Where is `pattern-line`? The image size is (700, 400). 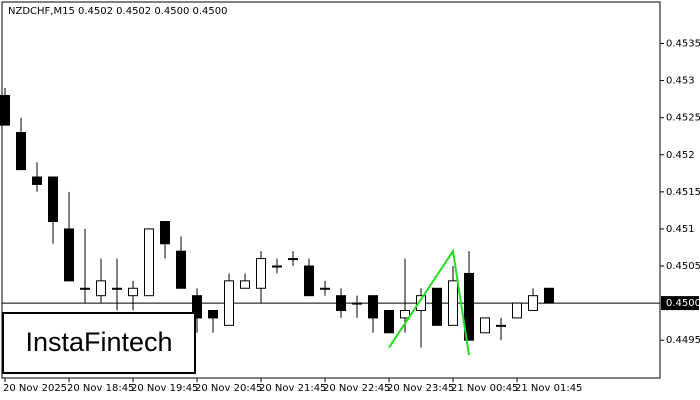 pattern-line is located at coordinates (429, 302).